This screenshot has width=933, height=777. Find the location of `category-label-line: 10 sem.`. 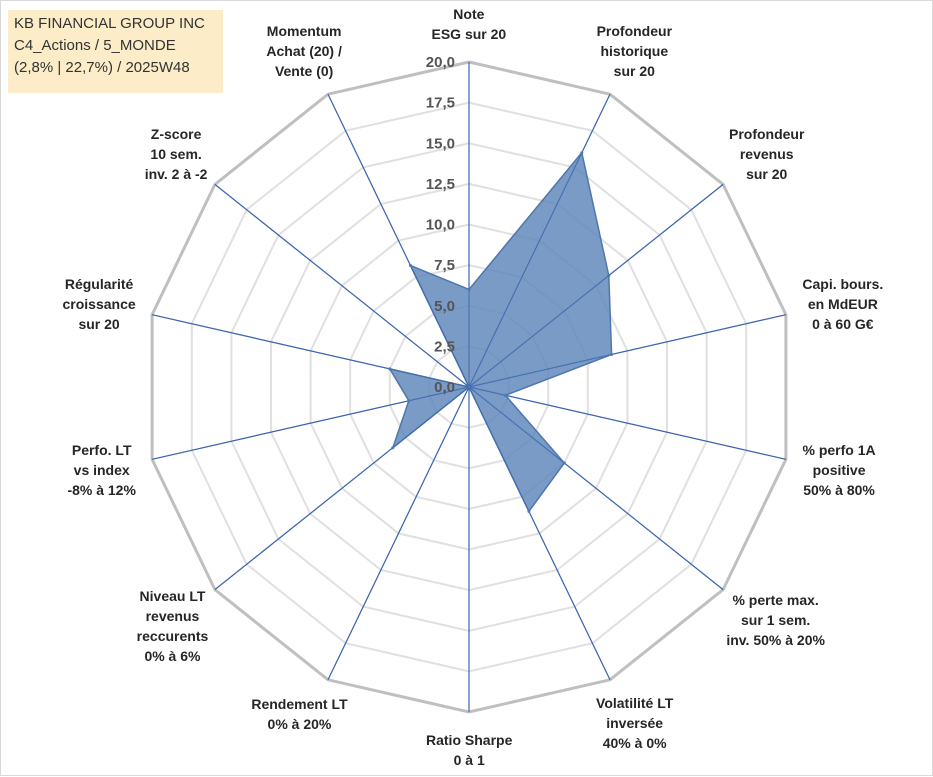

category-label-line: 10 sem. is located at coordinates (176, 154).